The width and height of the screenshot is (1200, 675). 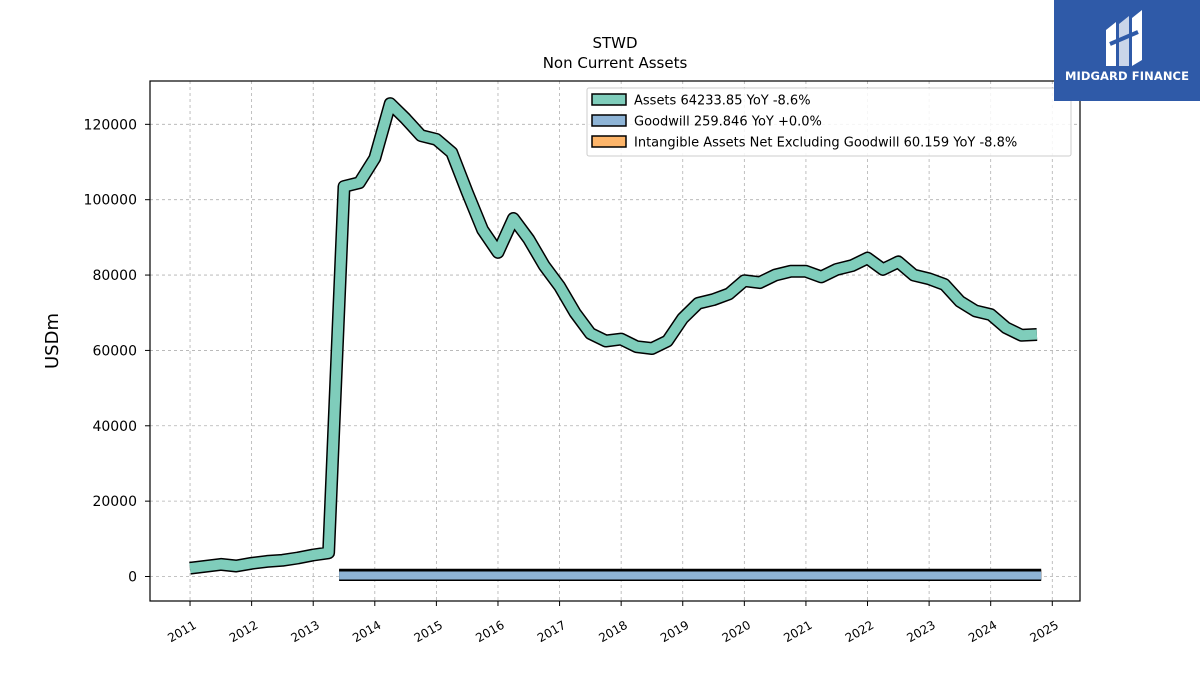 I want to click on x-tick-label: 2018, so click(x=612, y=631).